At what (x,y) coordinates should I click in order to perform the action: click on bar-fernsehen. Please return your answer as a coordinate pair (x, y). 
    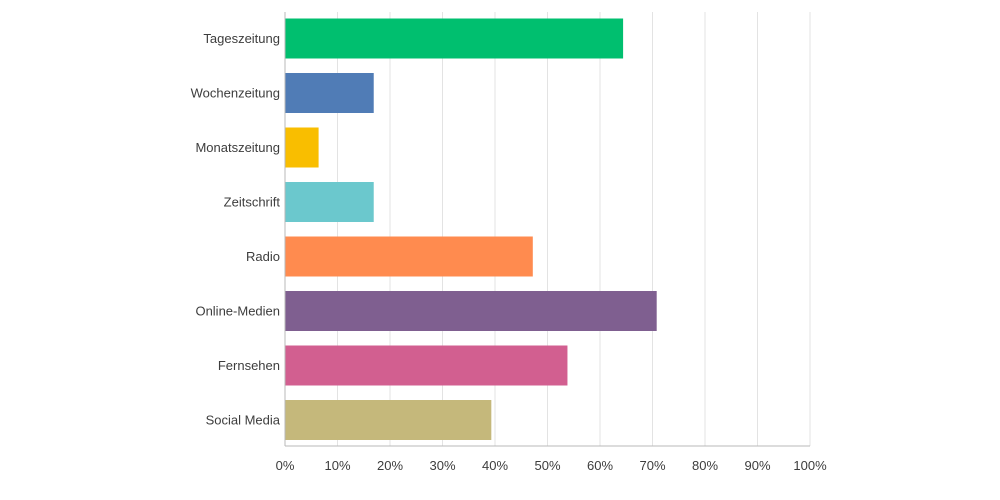
    Looking at the image, I should click on (426, 365).